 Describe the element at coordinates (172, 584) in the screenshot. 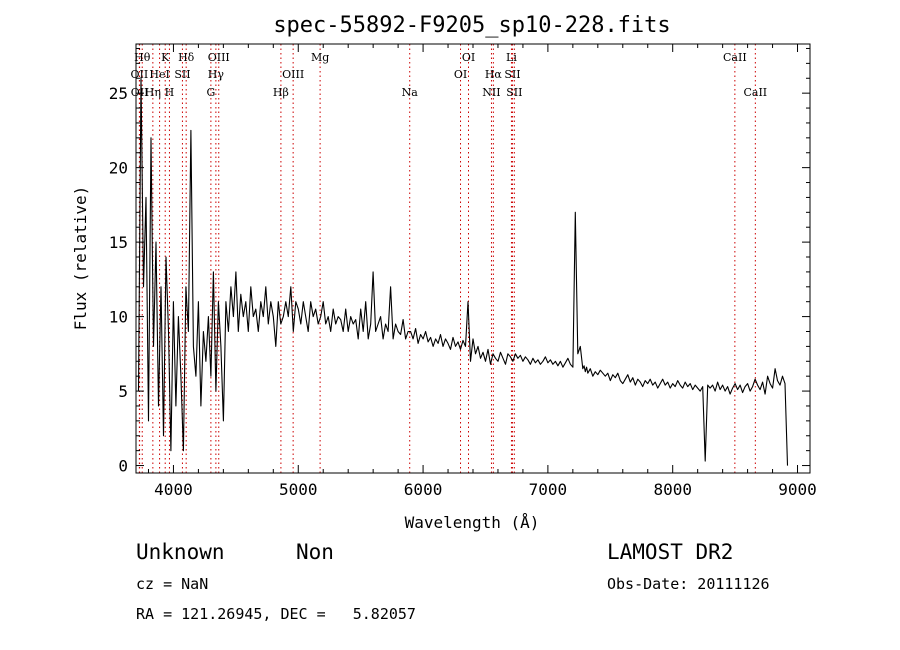

I see `redshift-cz: cz = NaN` at that location.